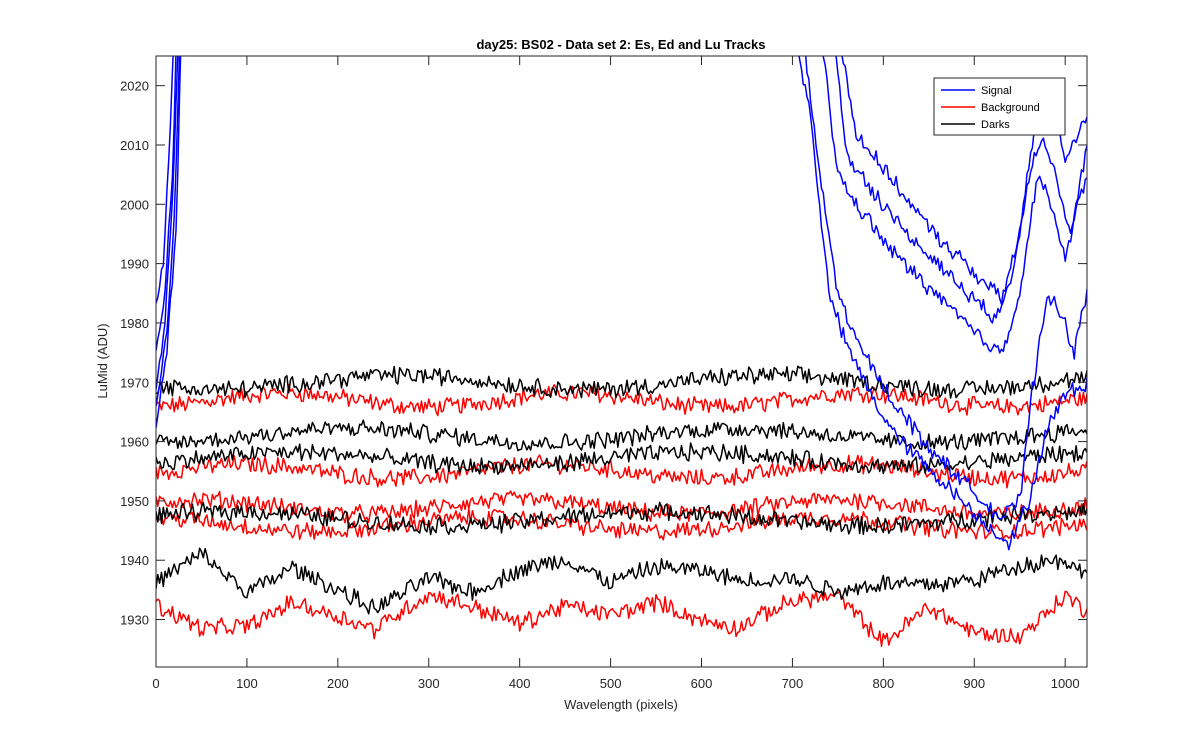  What do you see at coordinates (134, 145) in the screenshot?
I see `y-tick-label: 2010` at bounding box center [134, 145].